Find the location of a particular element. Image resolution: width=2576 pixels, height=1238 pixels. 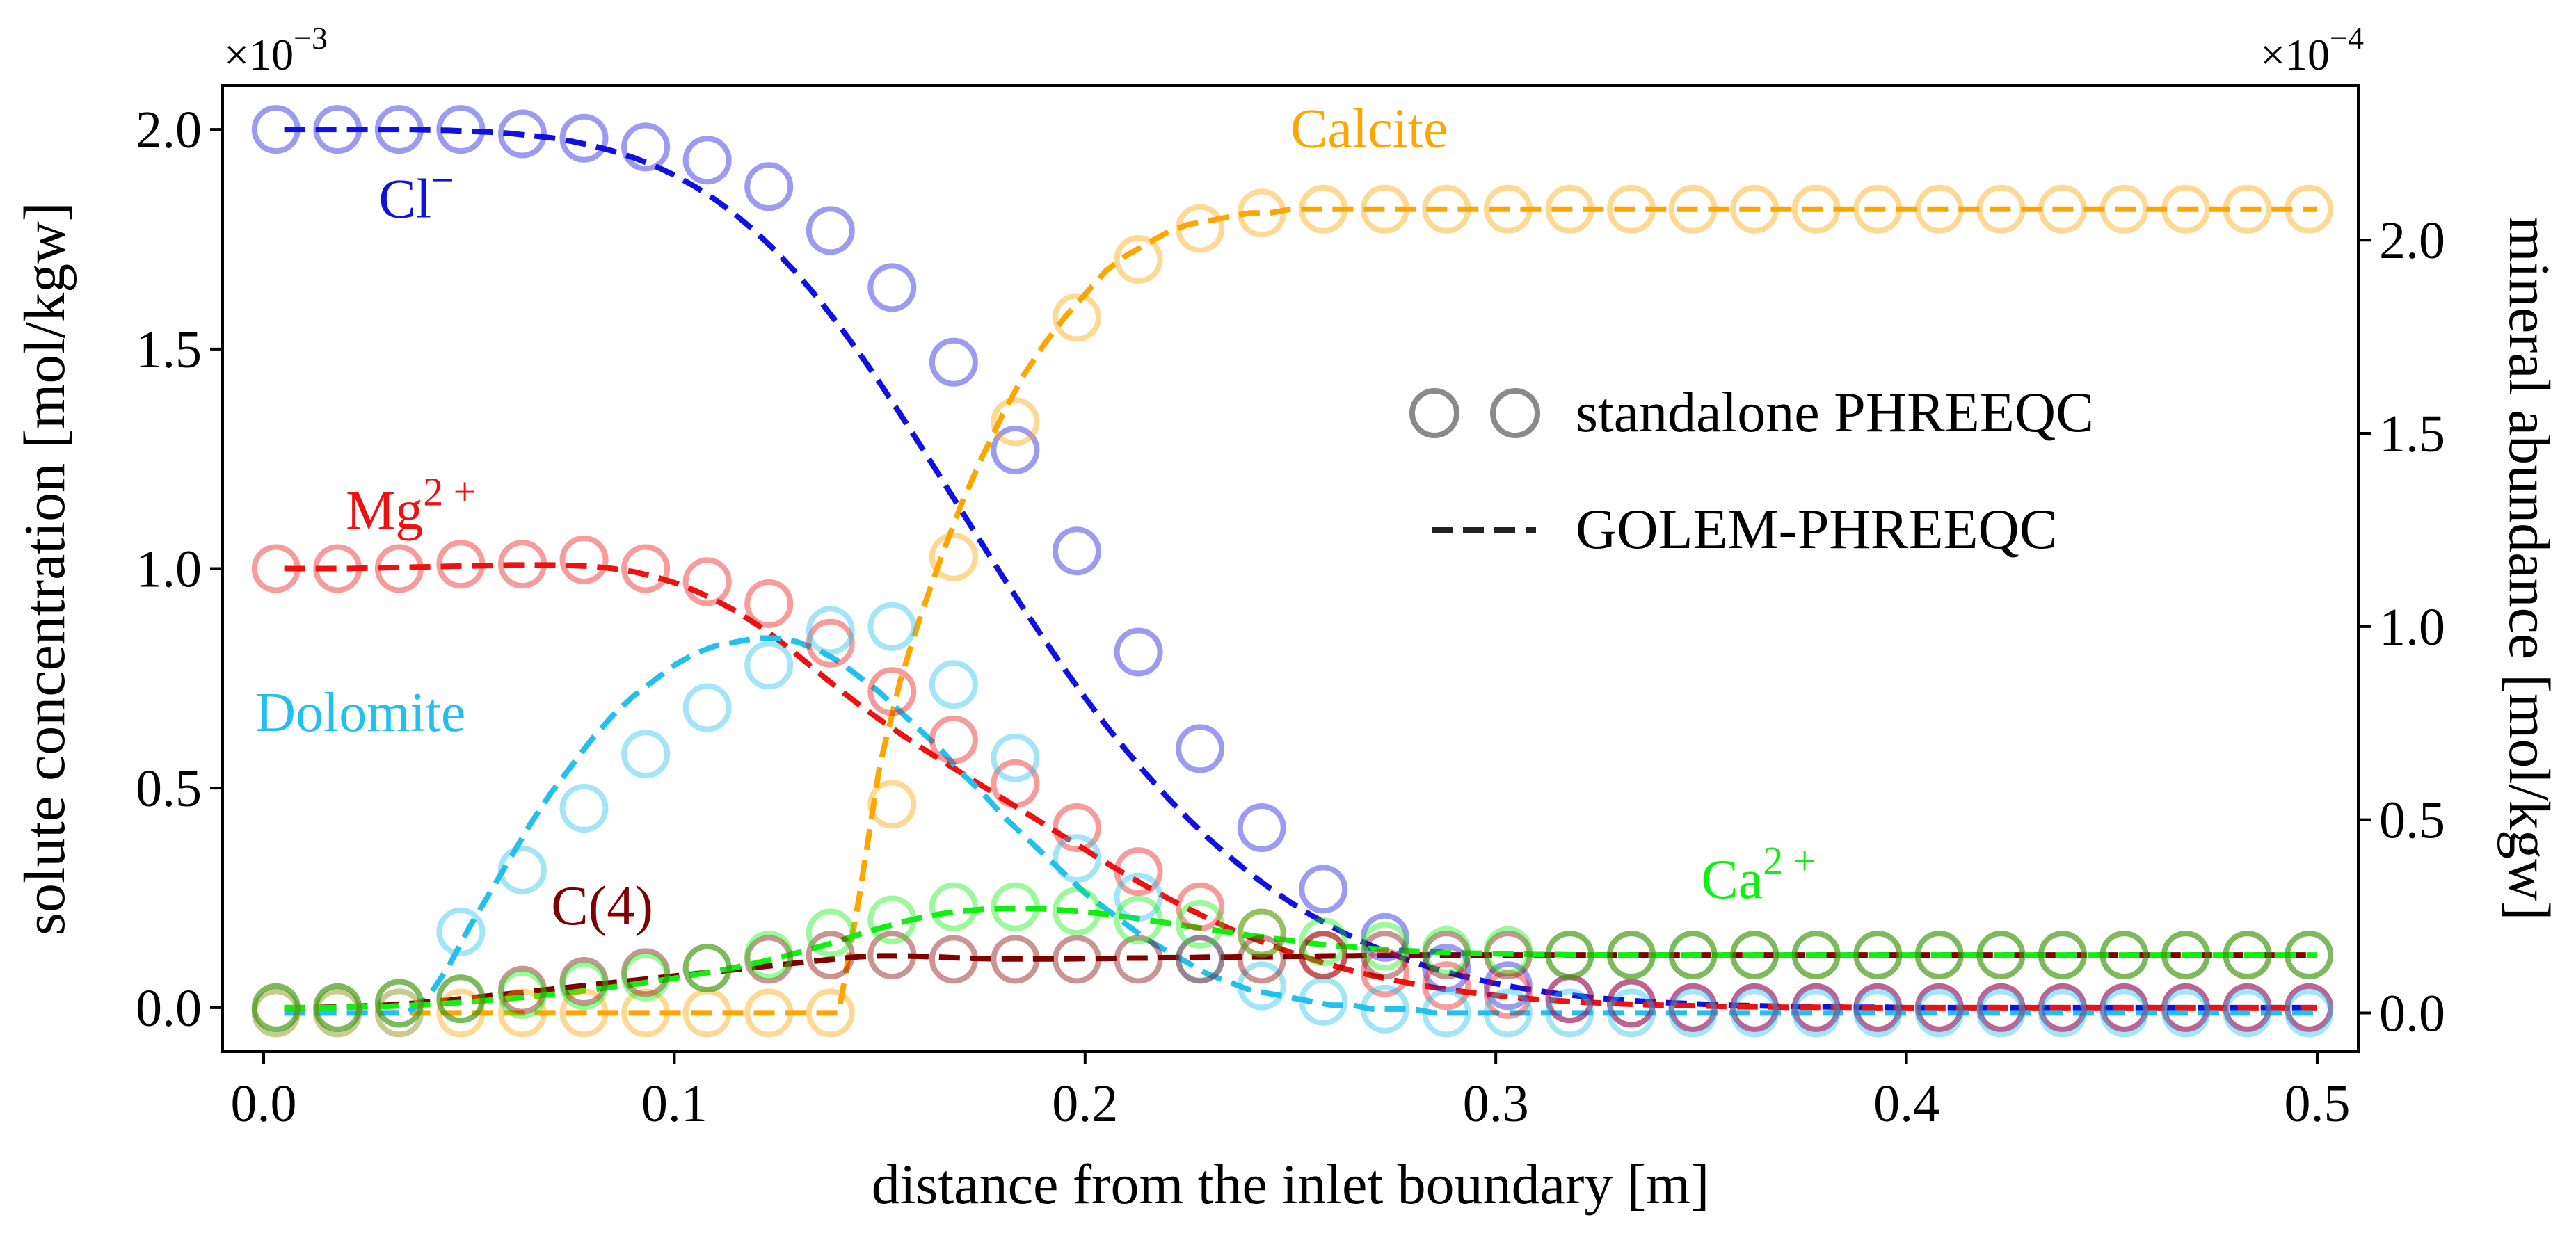

line-ca is located at coordinates (1300, 958).